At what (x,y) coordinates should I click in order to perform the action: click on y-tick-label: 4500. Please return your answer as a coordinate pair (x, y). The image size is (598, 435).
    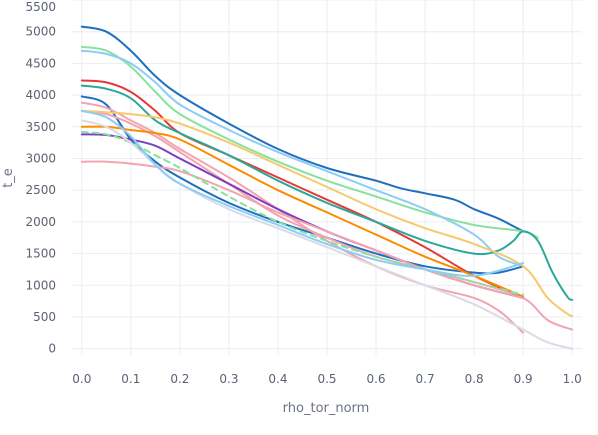
    Looking at the image, I should click on (40, 63).